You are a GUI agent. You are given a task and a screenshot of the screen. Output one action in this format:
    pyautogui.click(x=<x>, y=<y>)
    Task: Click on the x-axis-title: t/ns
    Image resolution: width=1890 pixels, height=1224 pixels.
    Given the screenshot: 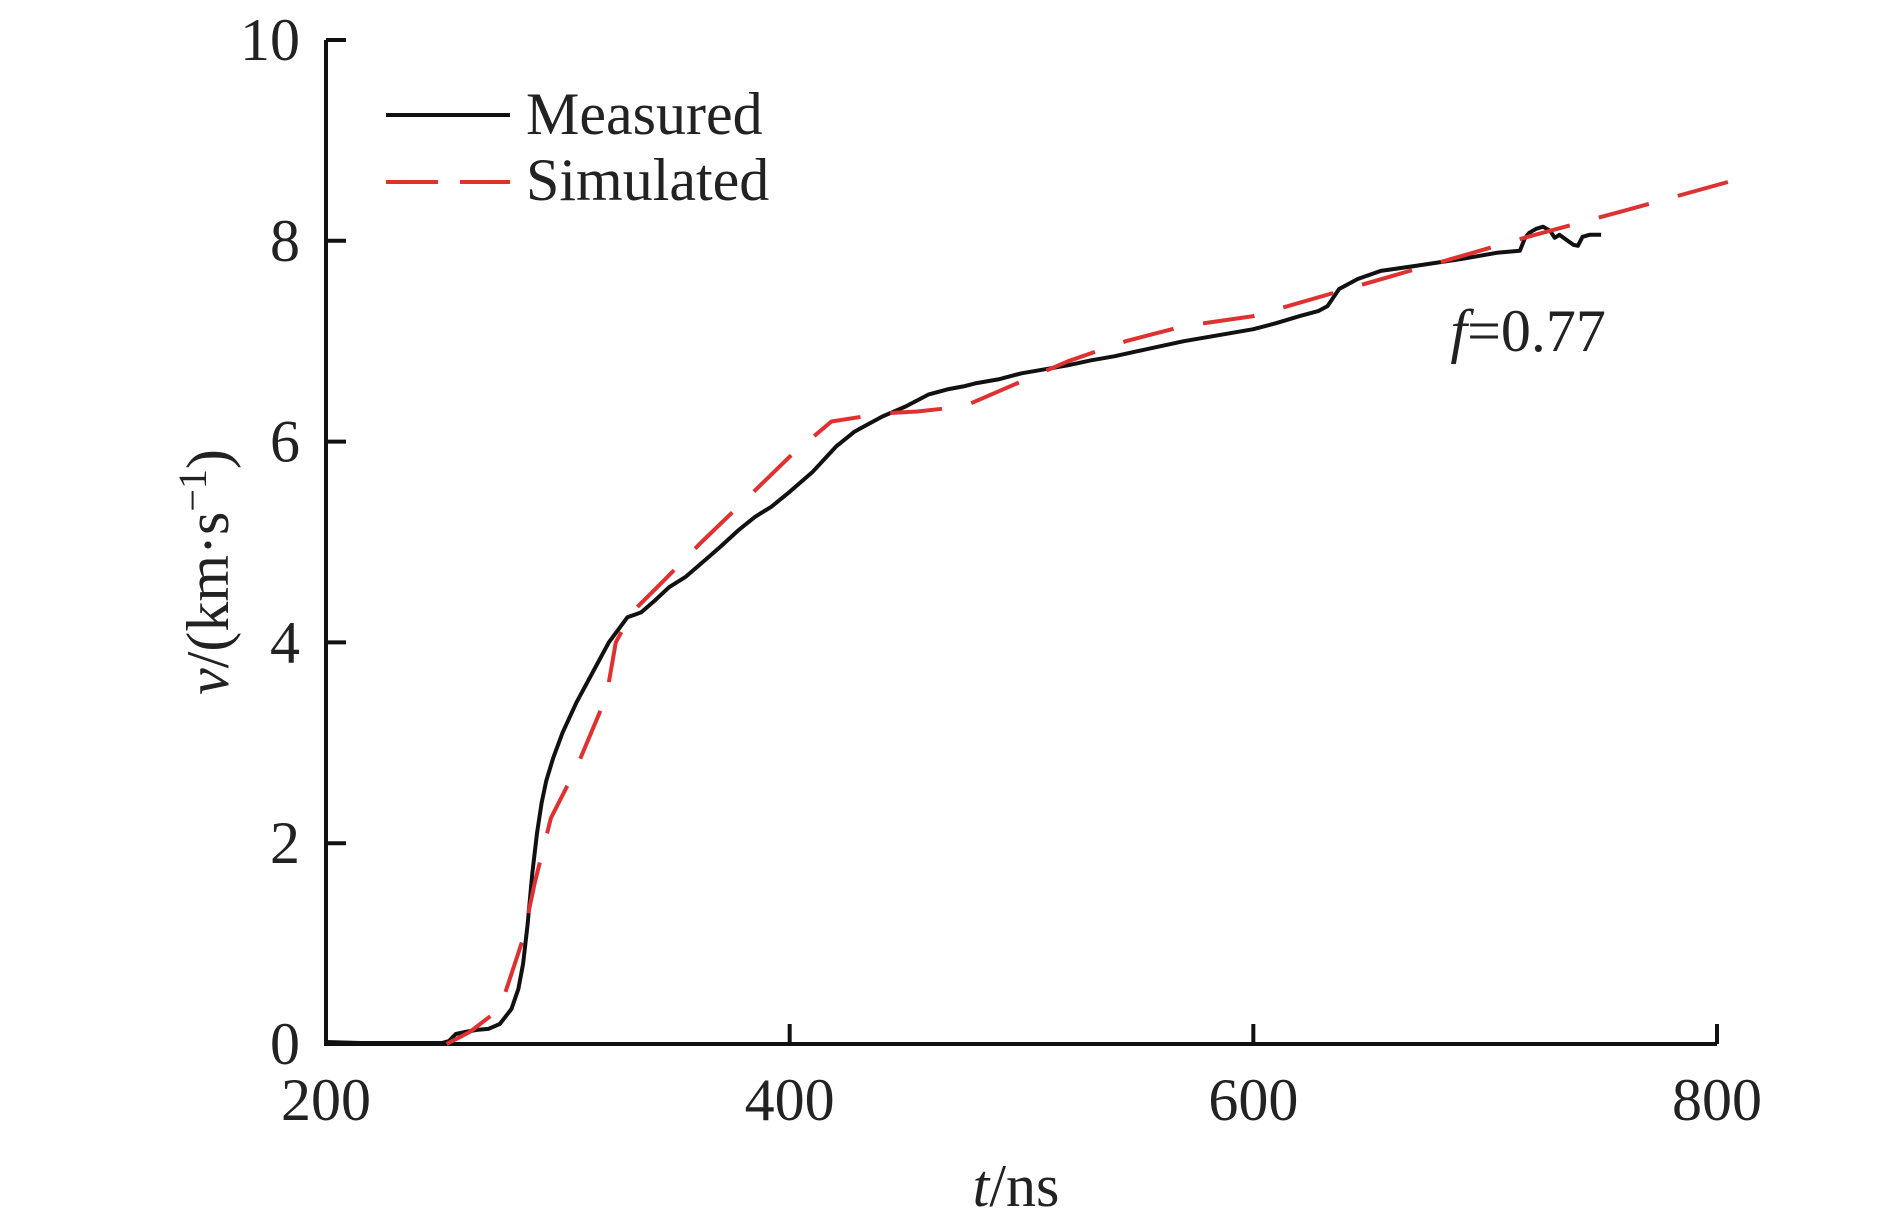 What is the action you would take?
    pyautogui.click(x=1016, y=1186)
    